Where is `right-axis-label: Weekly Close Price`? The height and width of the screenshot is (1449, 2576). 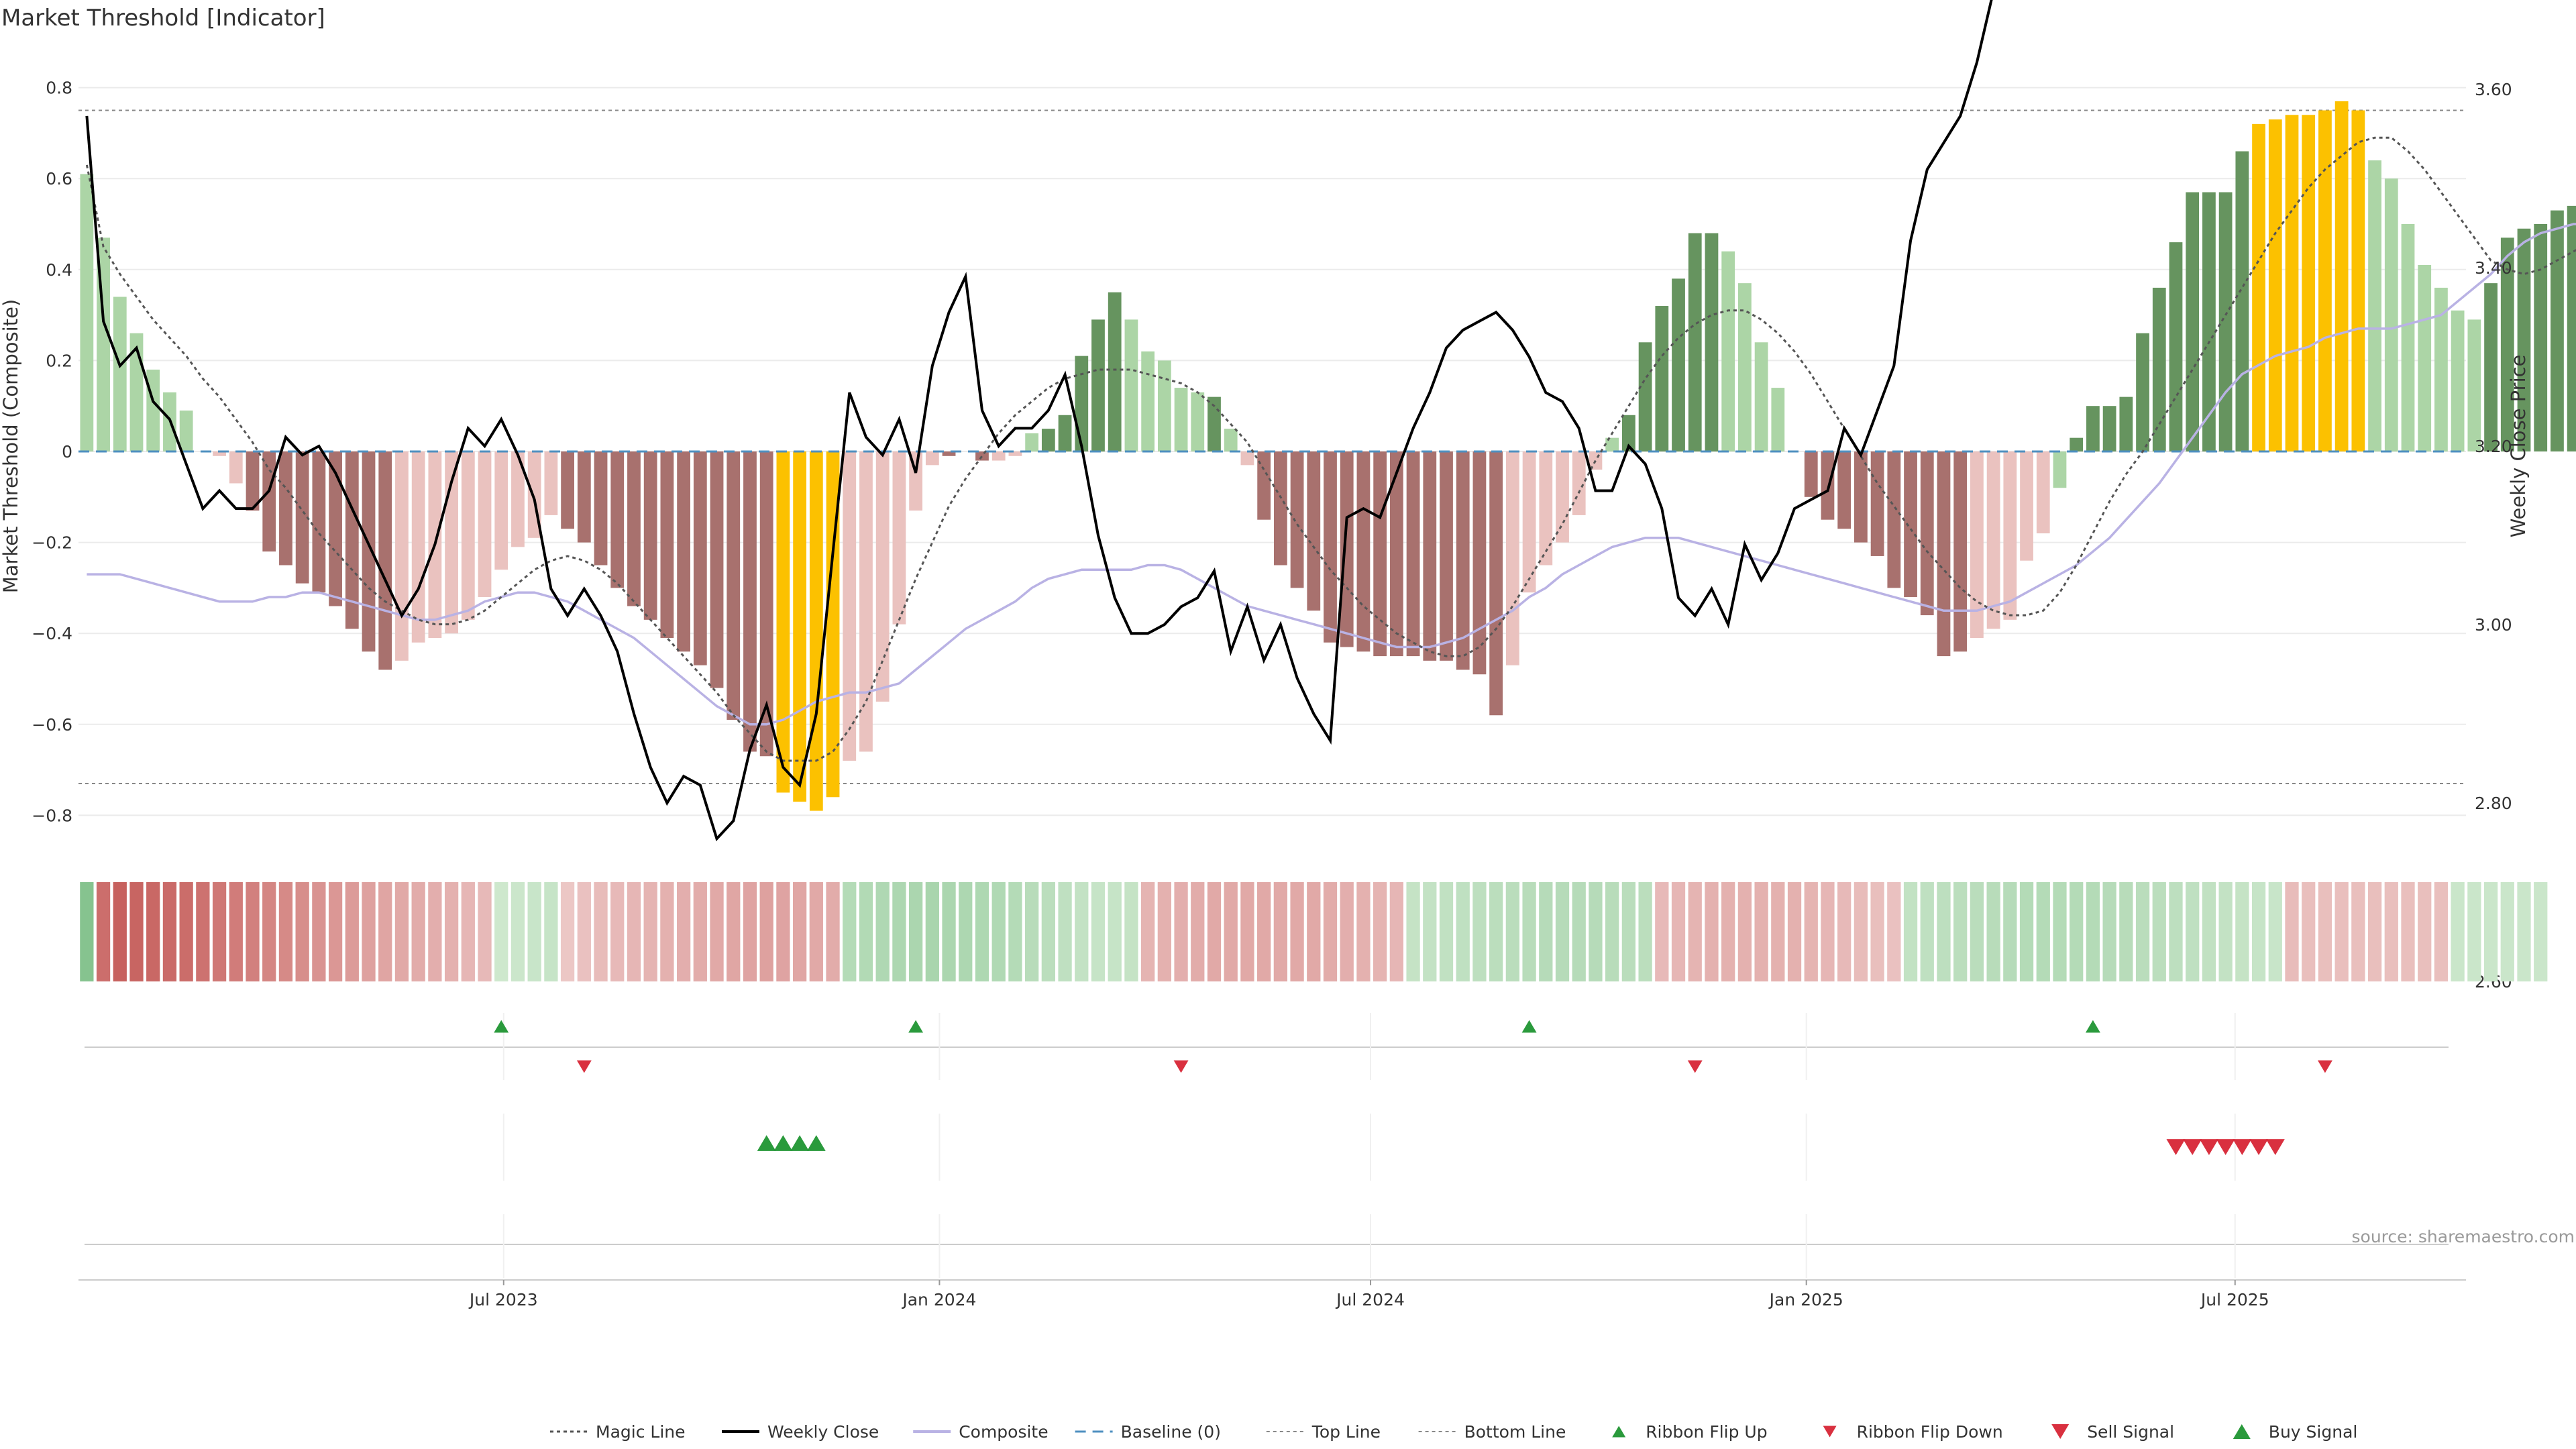
right-axis-label: Weekly Close Price is located at coordinates (2518, 446).